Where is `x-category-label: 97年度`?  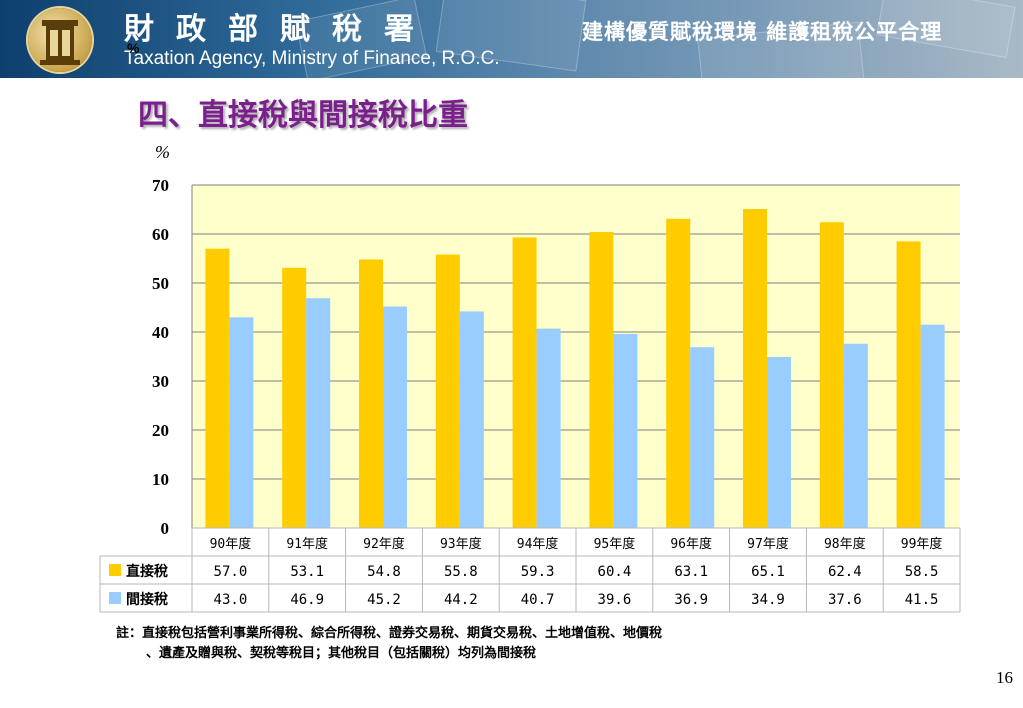
x-category-label: 97年度 is located at coordinates (768, 544).